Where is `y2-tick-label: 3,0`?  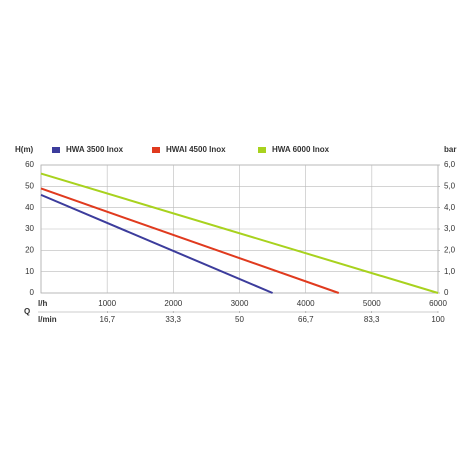 y2-tick-label: 3,0 is located at coordinates (450, 228).